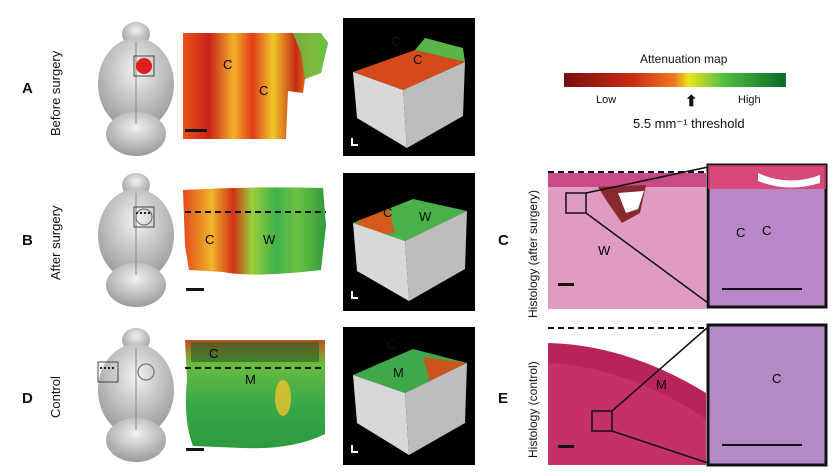 This screenshot has height=472, width=832. I want to click on attenuation-map-before: C C, so click(255, 86).